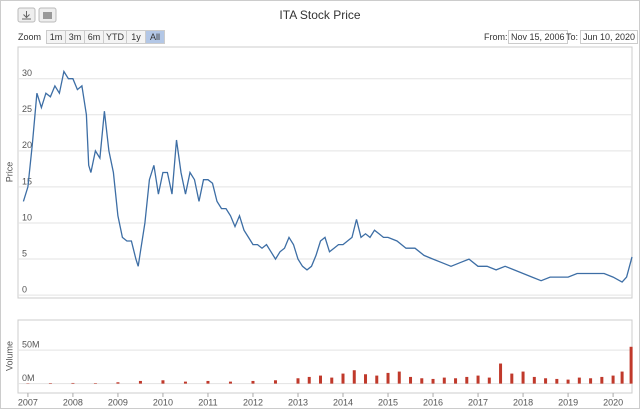  What do you see at coordinates (24, 289) in the screenshot?
I see `y-tick-label: 0` at bounding box center [24, 289].